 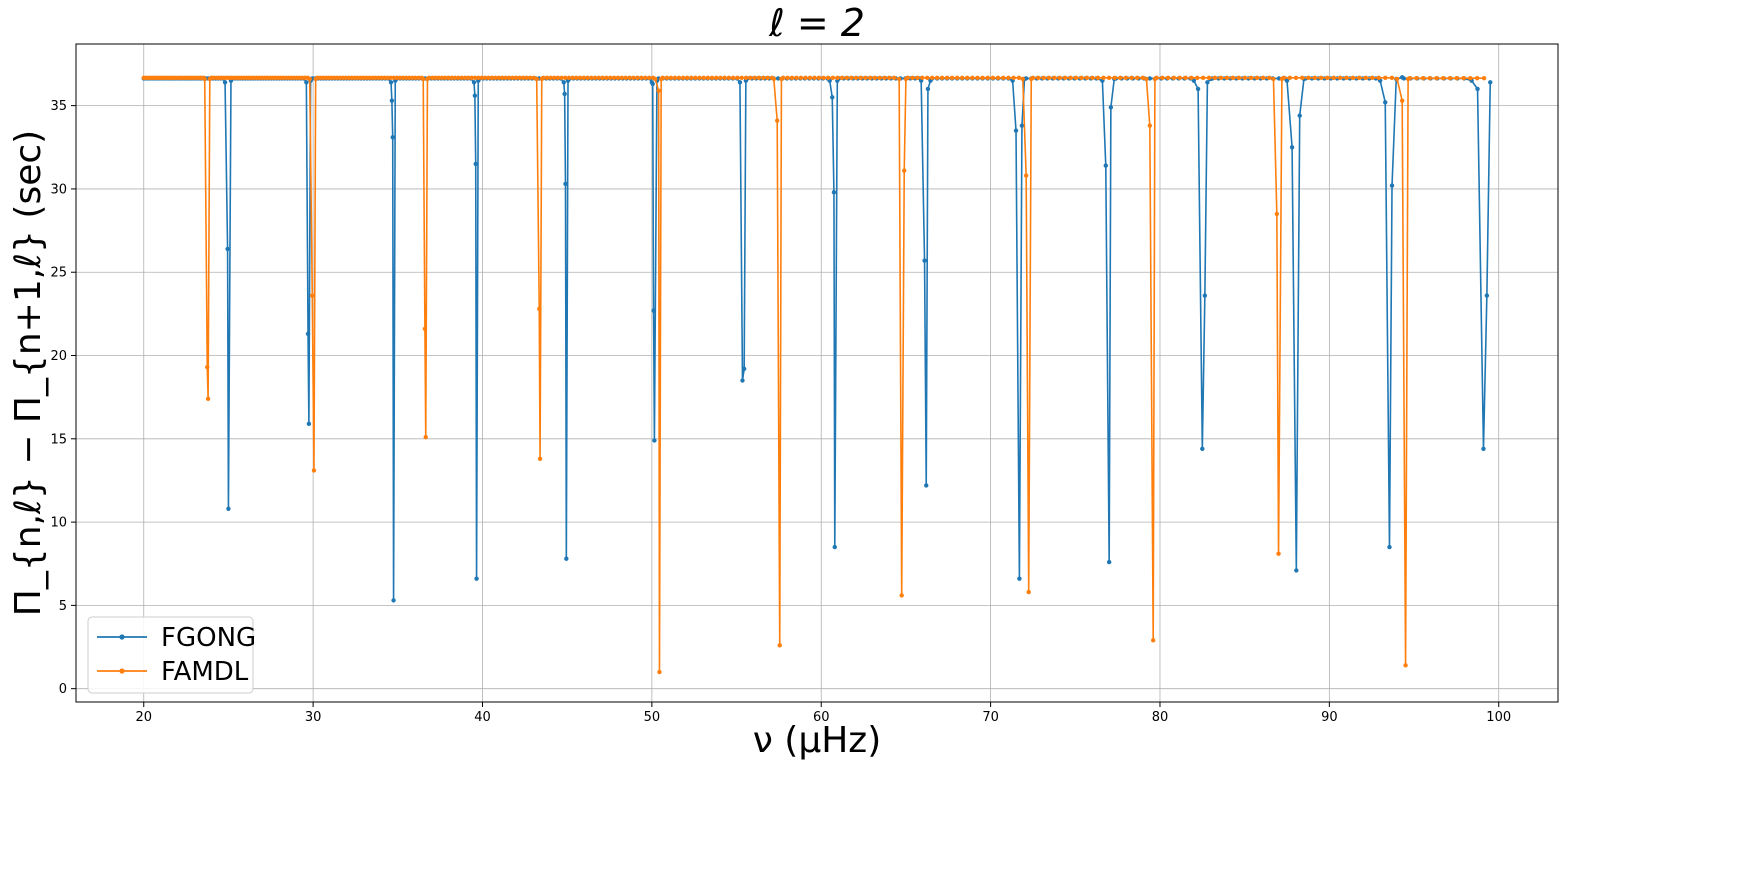 I want to click on x-tick-label: 50, so click(x=652, y=717).